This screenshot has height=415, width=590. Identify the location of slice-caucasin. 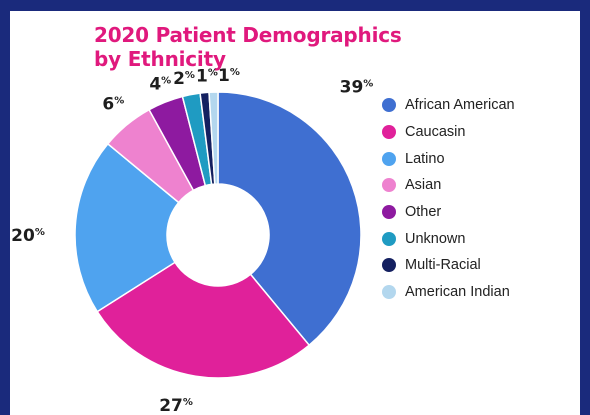
(203, 320).